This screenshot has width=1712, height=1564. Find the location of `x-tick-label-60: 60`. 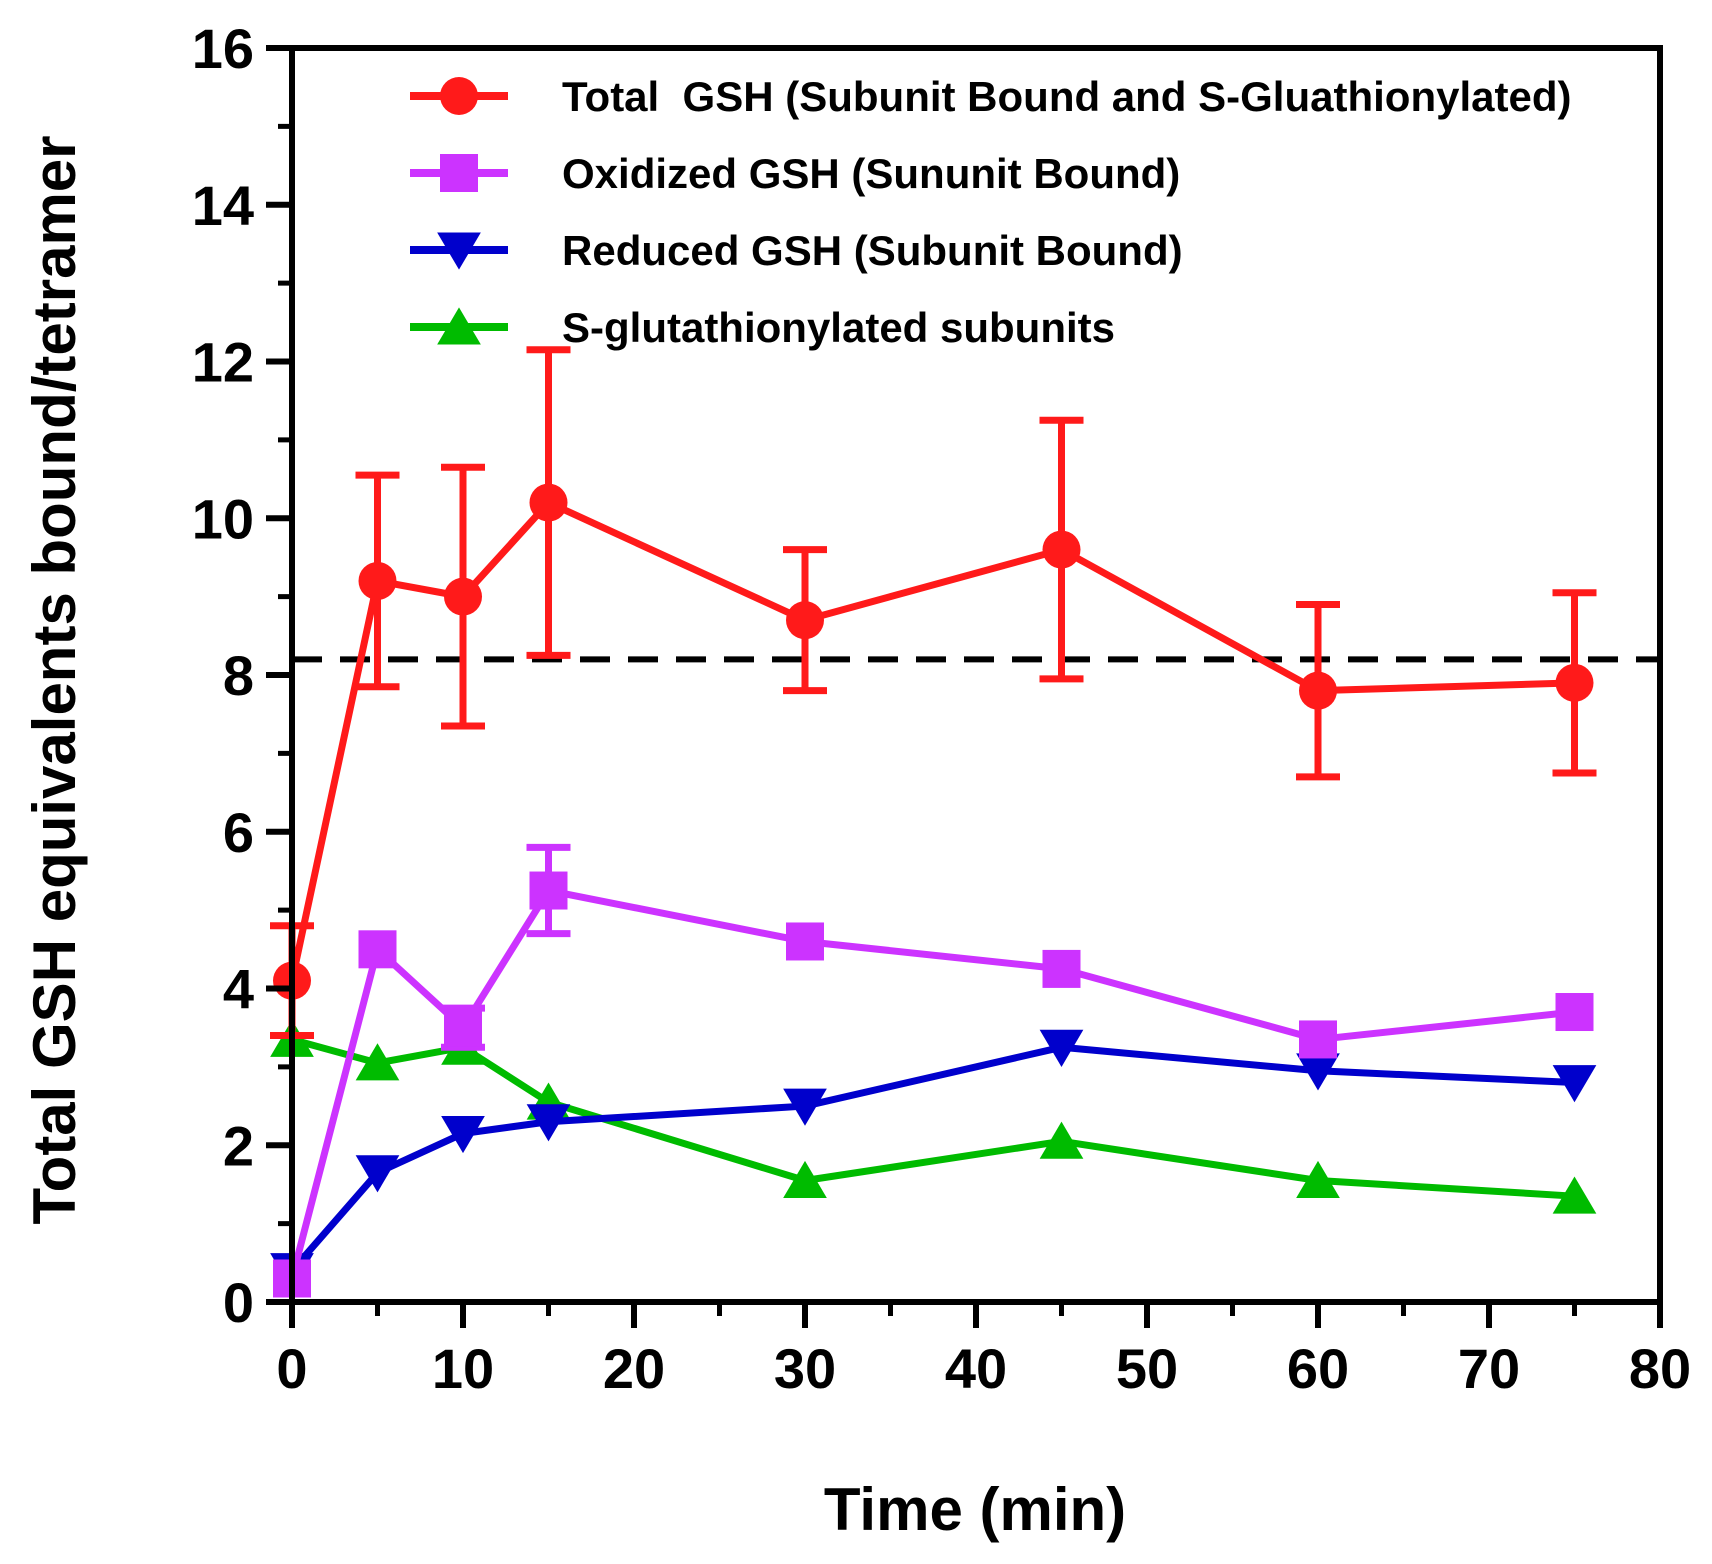

x-tick-label-60: 60 is located at coordinates (1318, 1368).